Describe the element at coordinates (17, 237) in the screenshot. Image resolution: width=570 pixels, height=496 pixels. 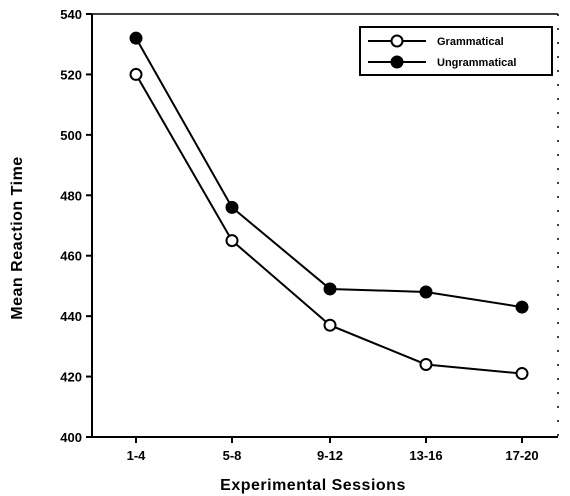
I see `y-axis-title: Mean Reaction Time` at that location.